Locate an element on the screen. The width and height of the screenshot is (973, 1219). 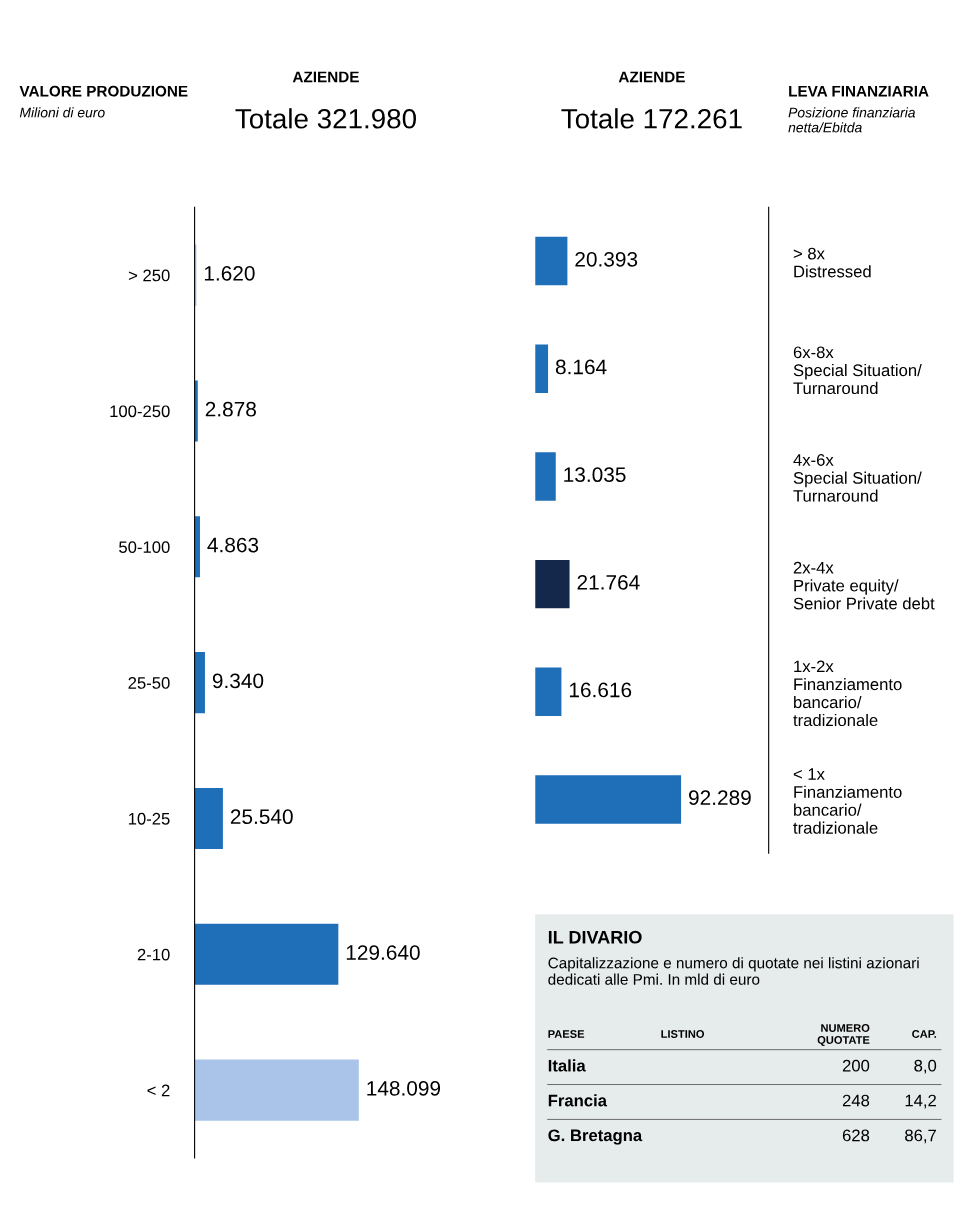
text: G. Bretagna is located at coordinates (595, 1137).